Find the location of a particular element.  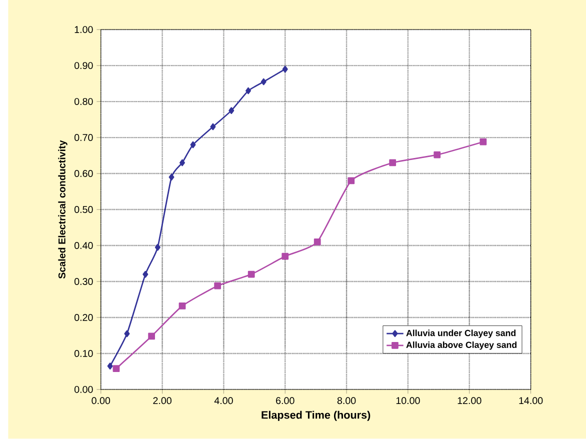

legend-label: Alluvia under Clayey sand is located at coordinates (461, 334).